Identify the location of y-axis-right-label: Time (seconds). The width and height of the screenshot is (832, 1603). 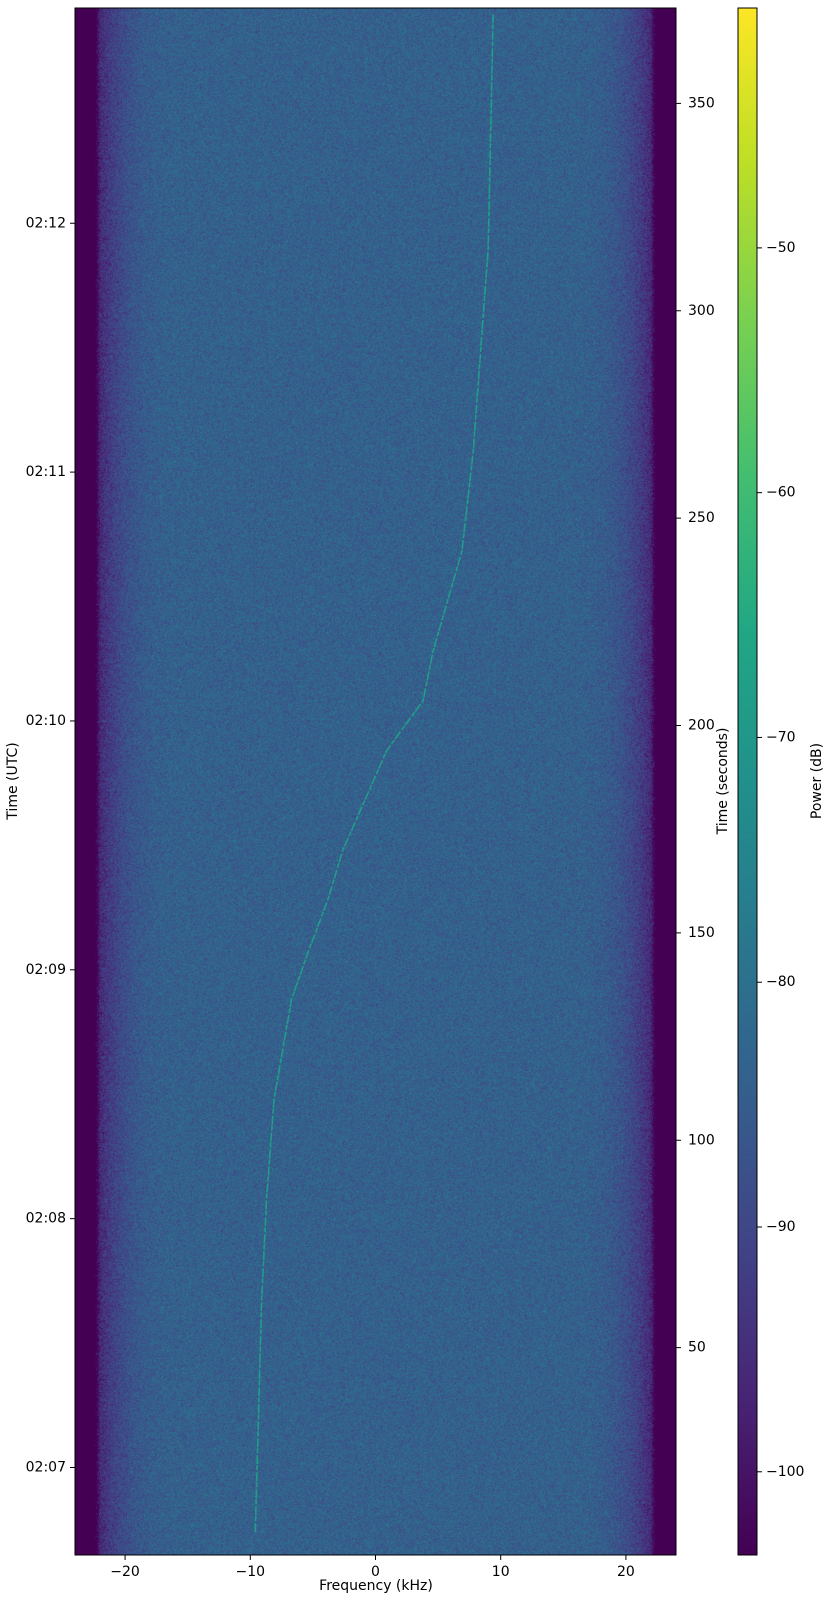
(723, 782).